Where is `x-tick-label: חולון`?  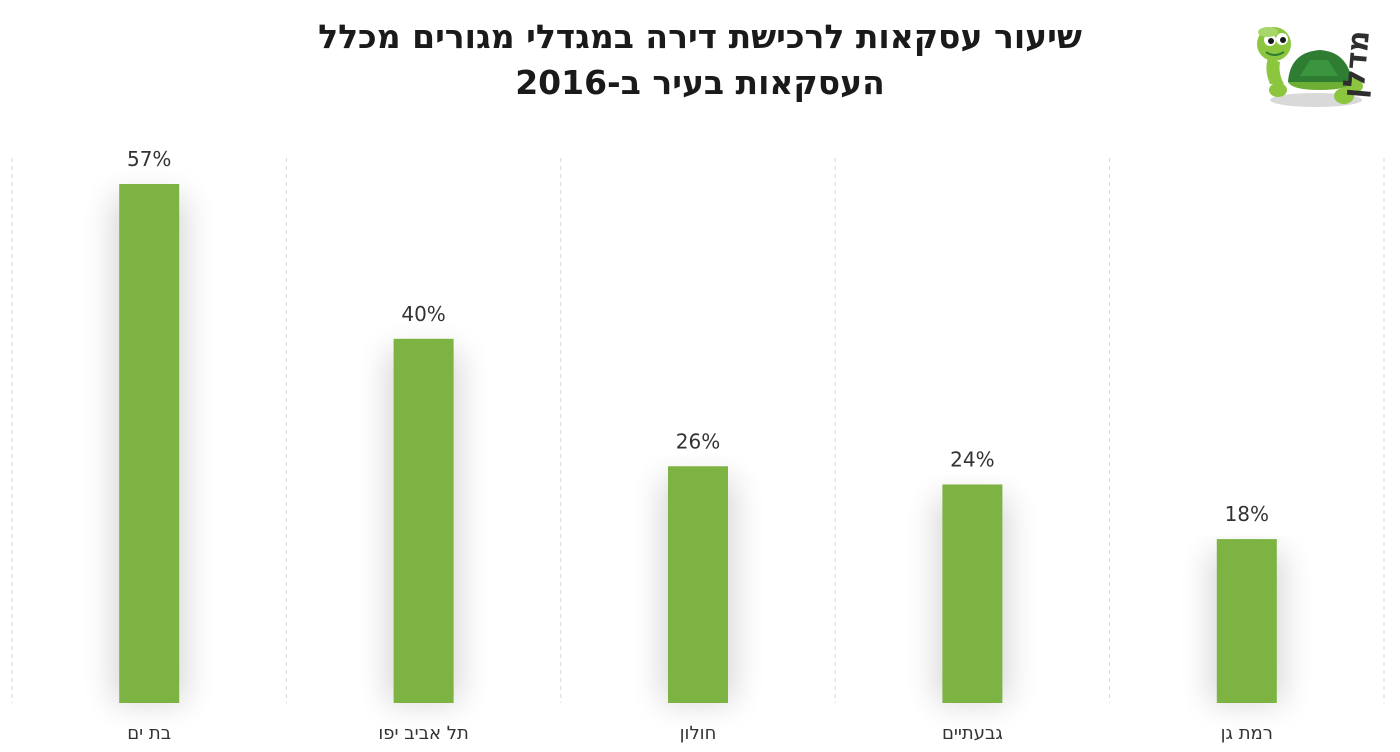 x-tick-label: חולון is located at coordinates (698, 733).